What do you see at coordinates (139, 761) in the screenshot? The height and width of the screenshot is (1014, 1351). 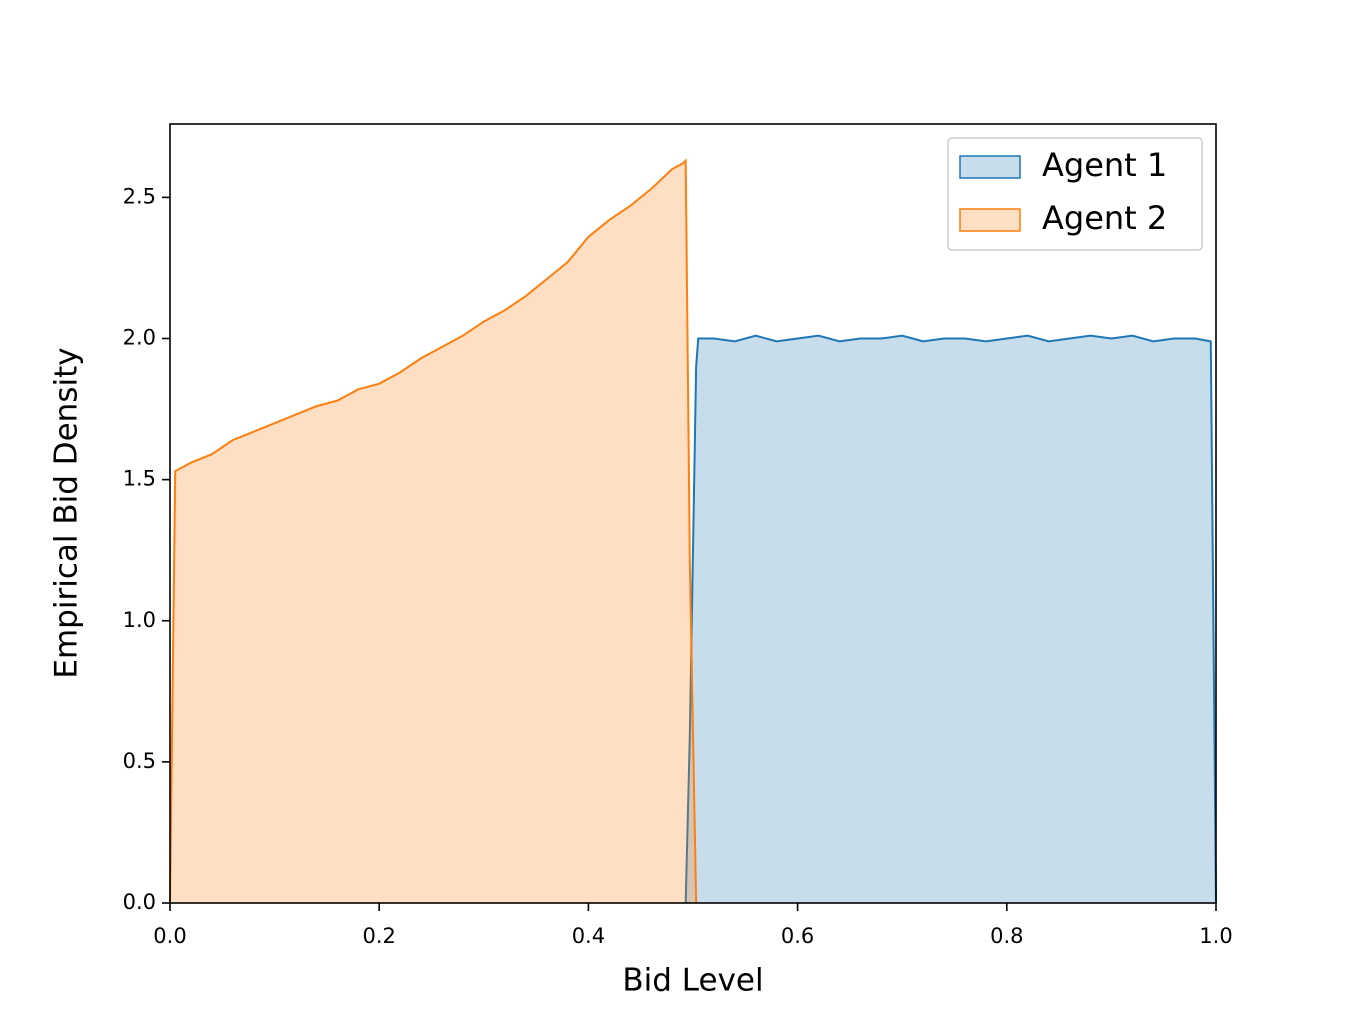 I see `y-tick-label: 0.5` at bounding box center [139, 761].